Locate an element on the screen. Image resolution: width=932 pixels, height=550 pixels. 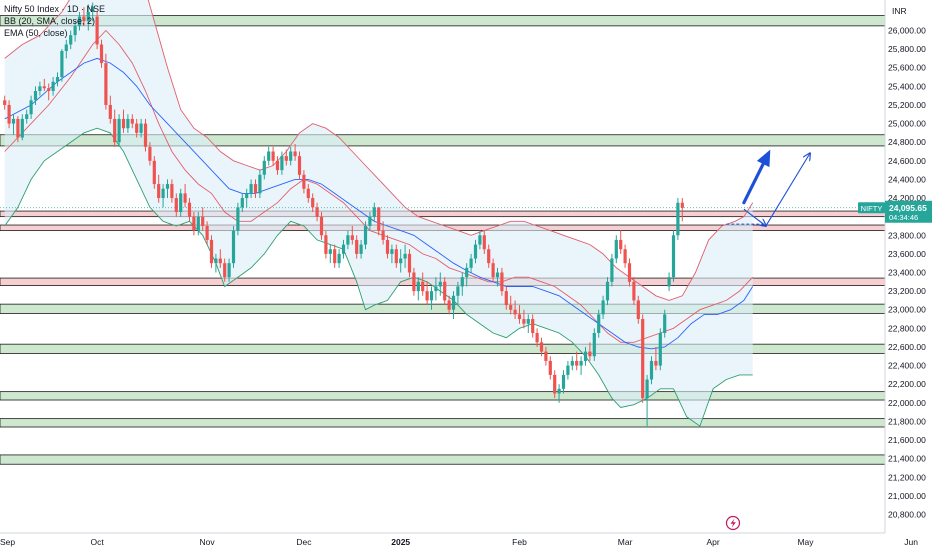
replay-icon is located at coordinates (733, 523).